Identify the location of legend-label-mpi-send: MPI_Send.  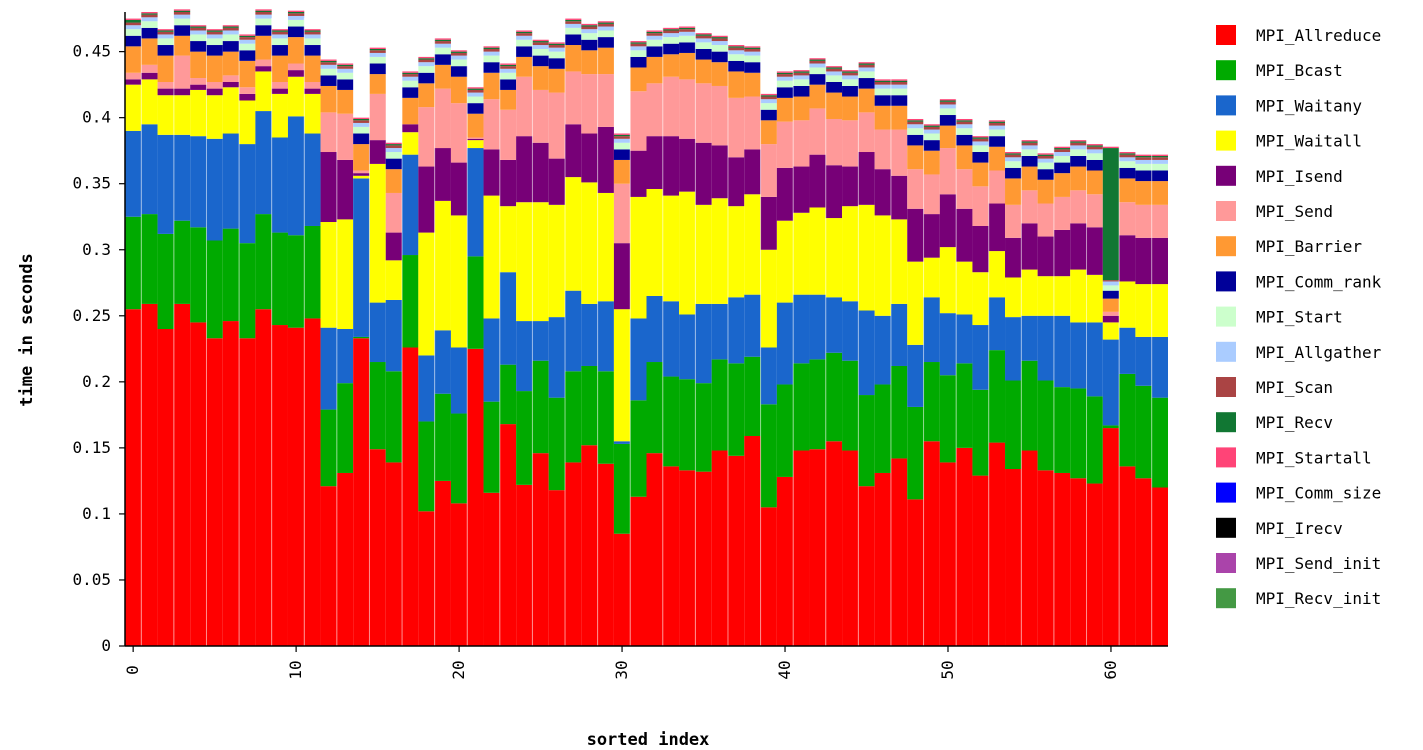
(1294, 211).